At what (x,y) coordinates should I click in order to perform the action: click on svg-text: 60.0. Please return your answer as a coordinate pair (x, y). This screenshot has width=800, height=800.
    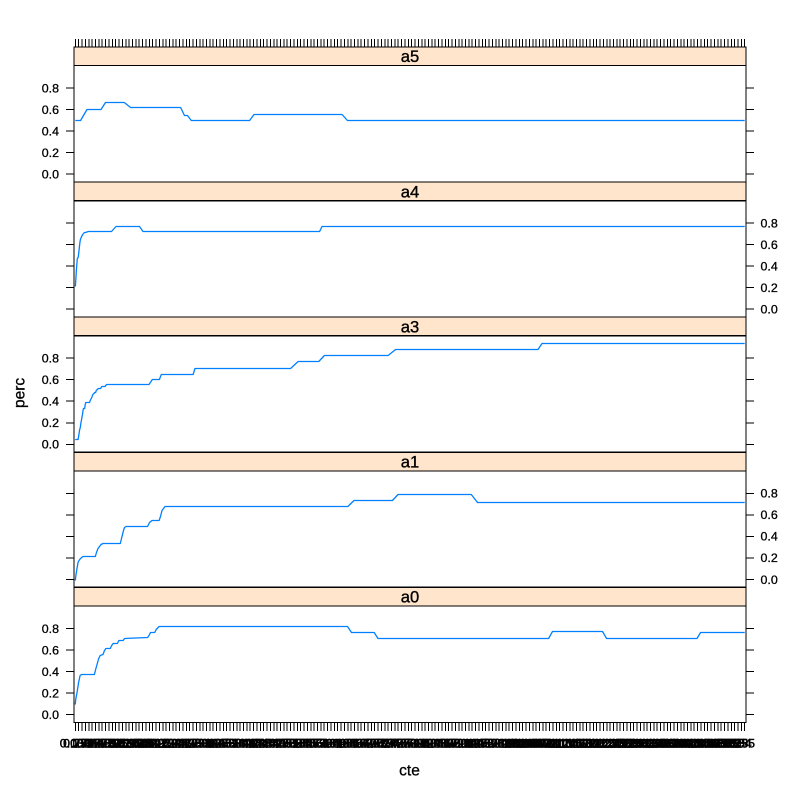
    Looking at the image, I should click on (334, 744).